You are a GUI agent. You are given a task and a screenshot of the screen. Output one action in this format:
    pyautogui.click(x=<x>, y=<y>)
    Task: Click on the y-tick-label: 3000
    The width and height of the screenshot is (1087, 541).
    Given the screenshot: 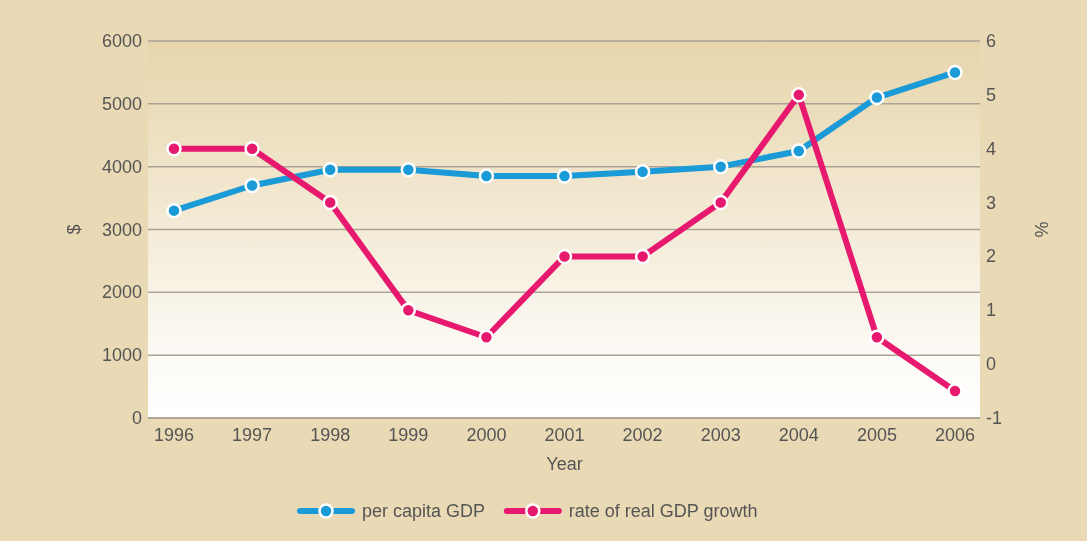 What is the action you would take?
    pyautogui.click(x=121, y=229)
    